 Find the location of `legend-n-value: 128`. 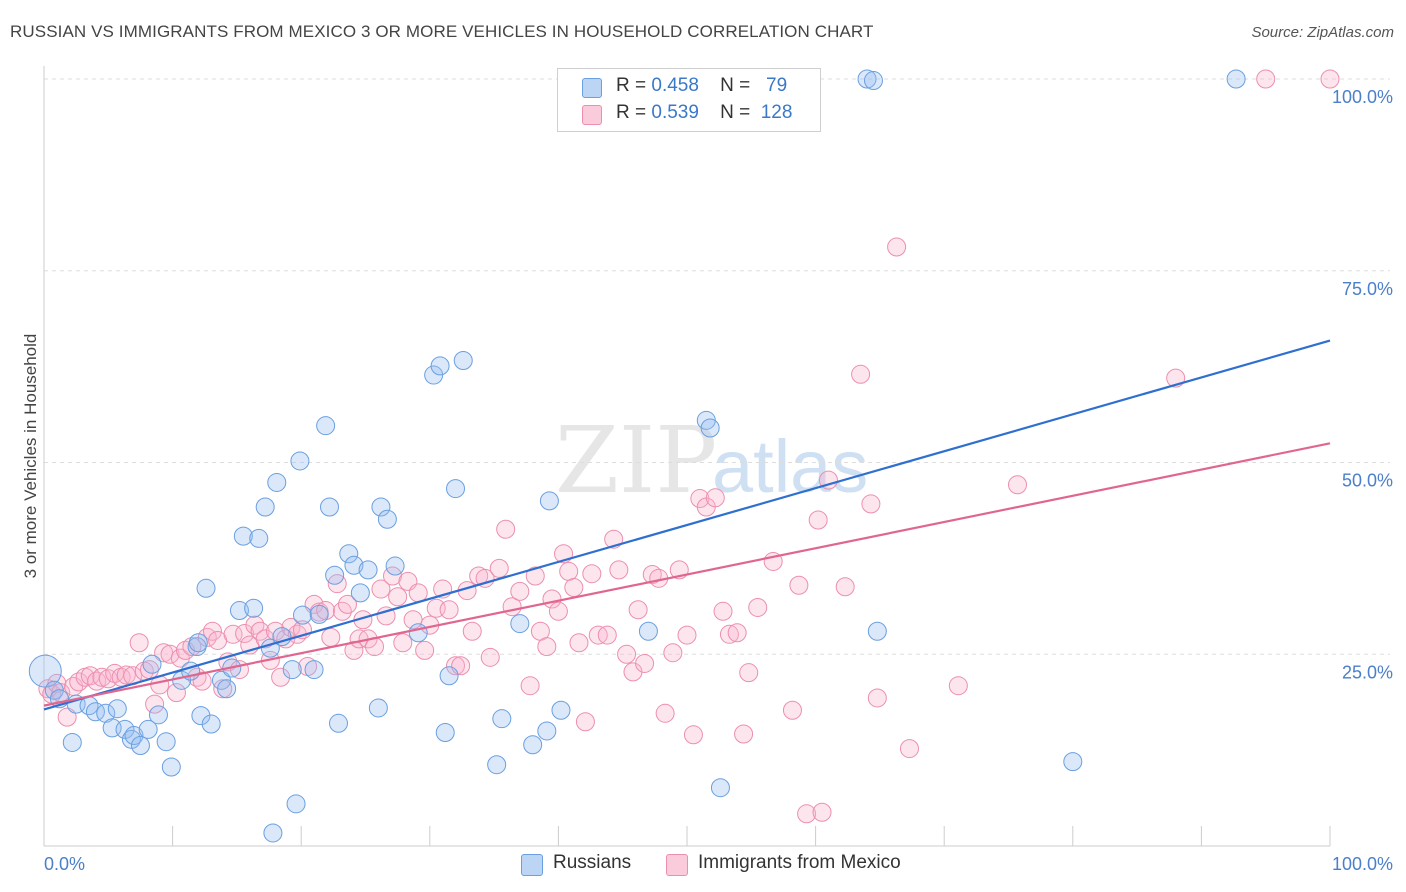

legend-n-value: 128 is located at coordinates (776, 112).